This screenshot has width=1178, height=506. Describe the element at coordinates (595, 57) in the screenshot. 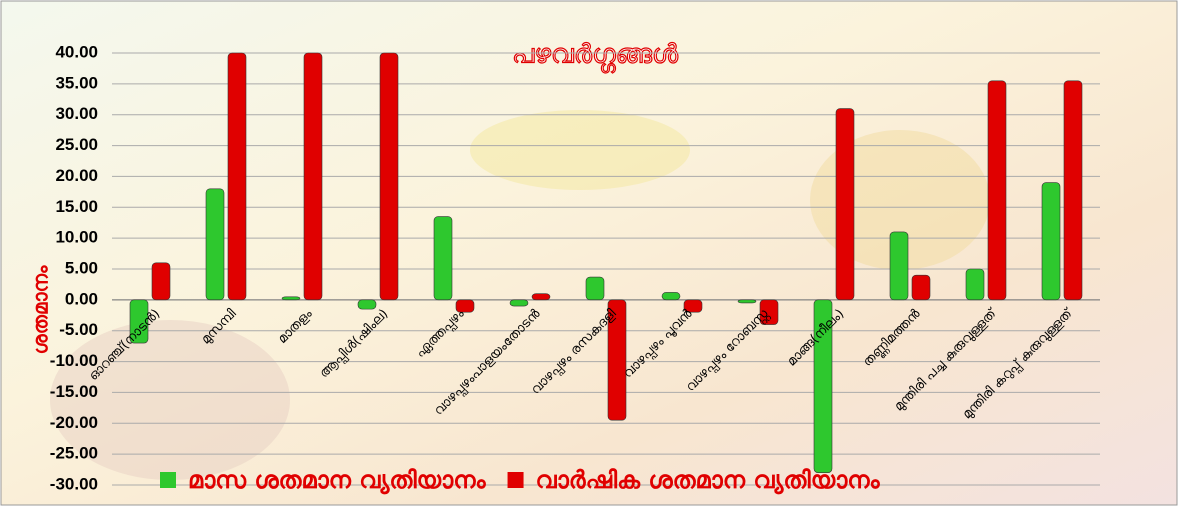

I see `chart-title: പഴവർഗ്ഗങ്ങൾ` at that location.